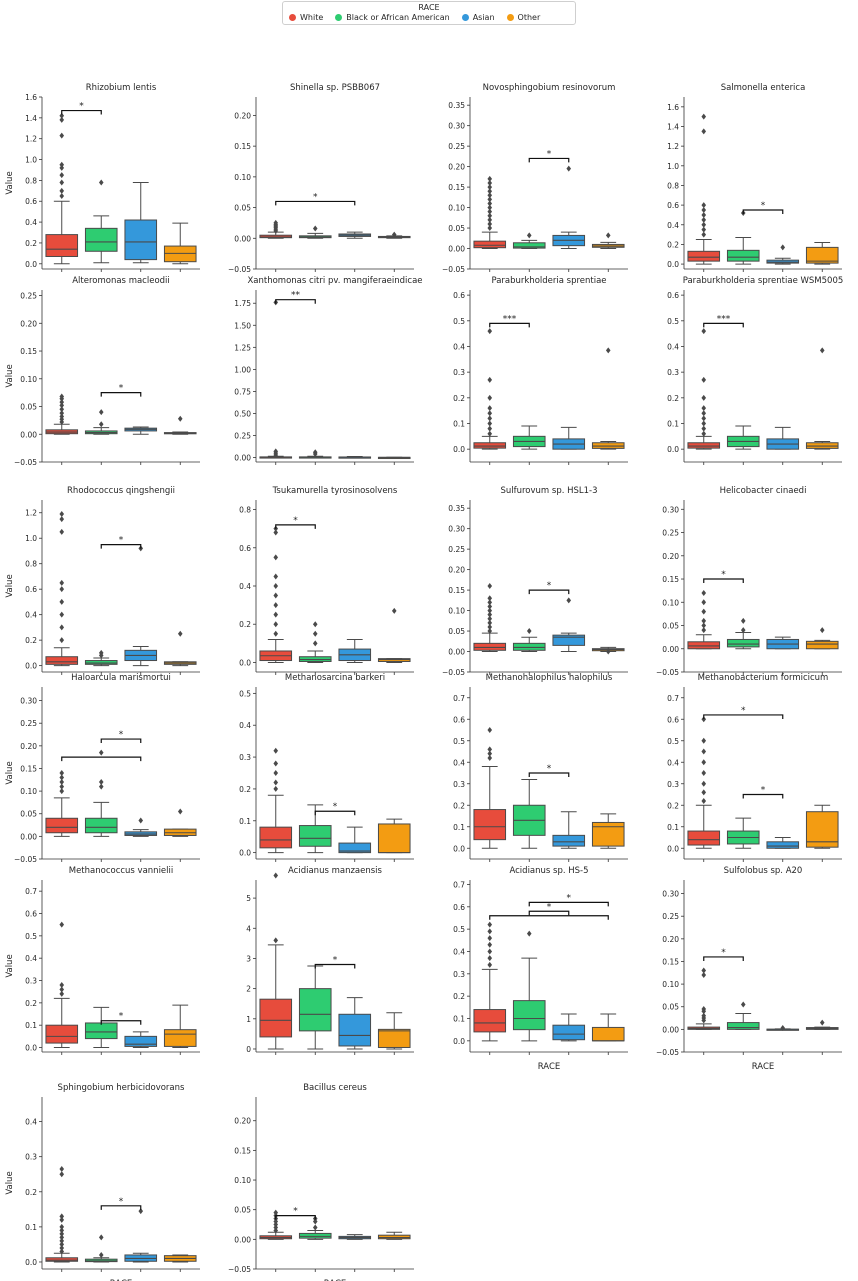 The width and height of the screenshot is (858, 1281). I want to click on subplot-title: Salmonella enterica, so click(763, 88).